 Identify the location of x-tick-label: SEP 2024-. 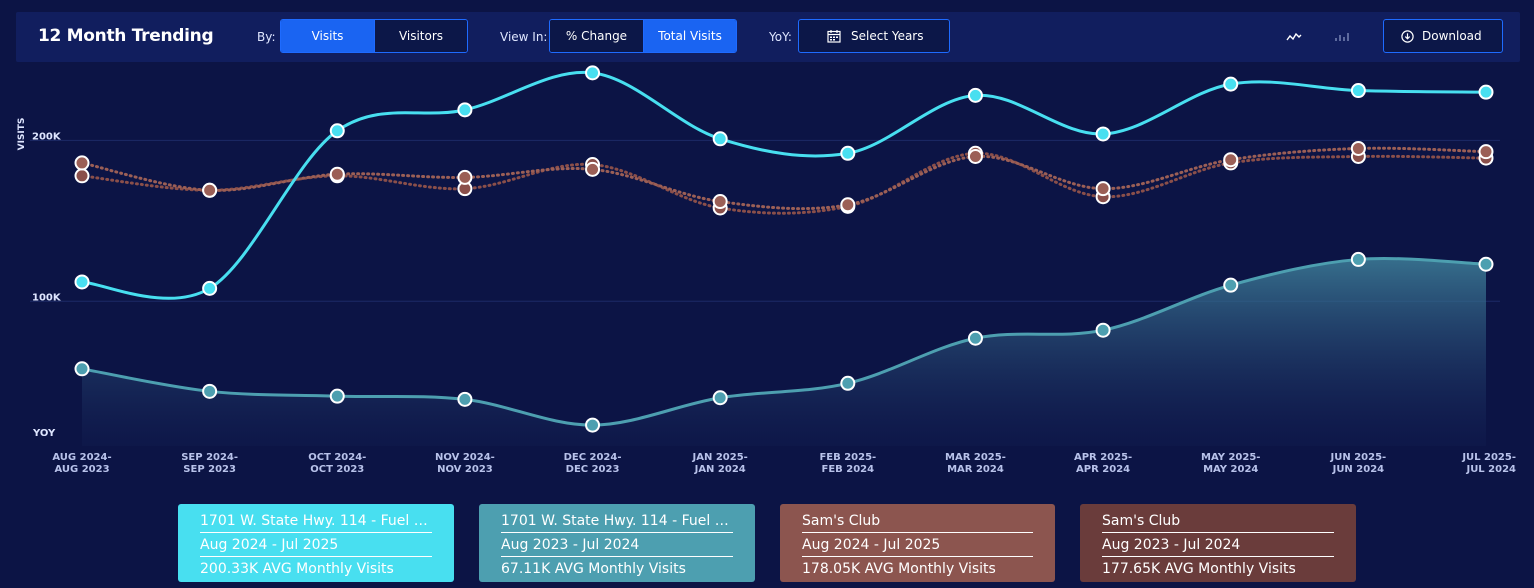
(209, 457).